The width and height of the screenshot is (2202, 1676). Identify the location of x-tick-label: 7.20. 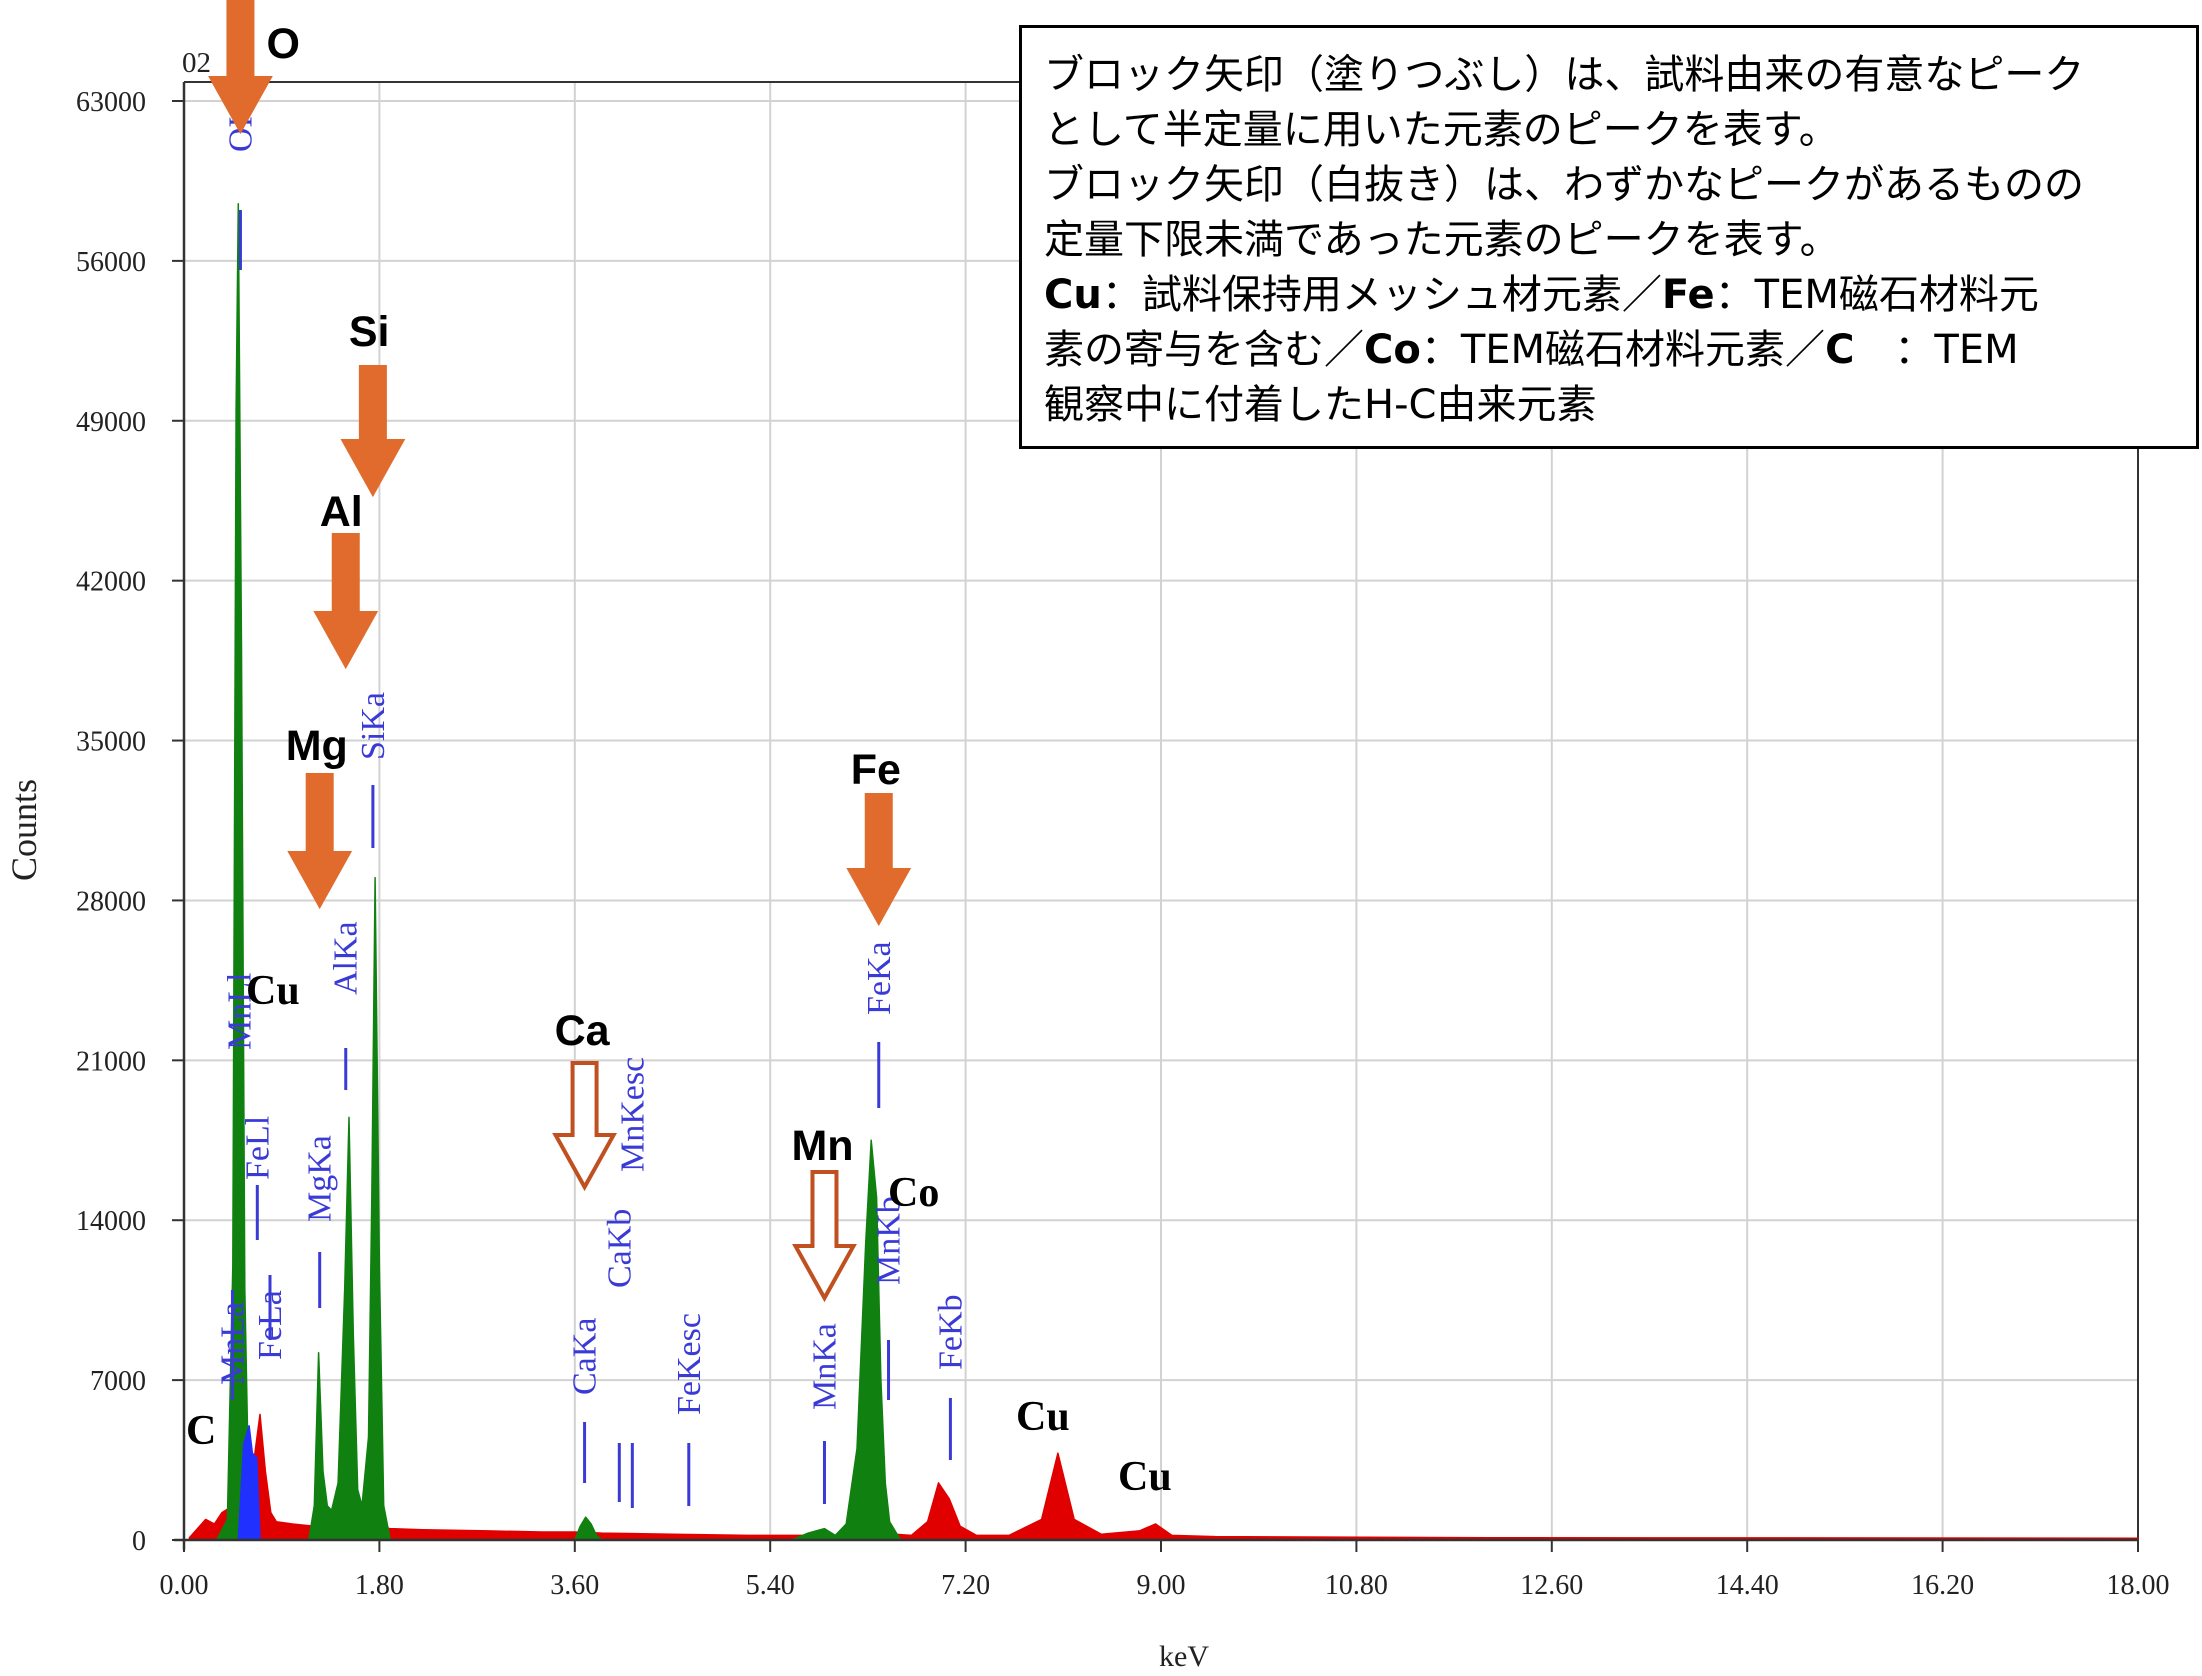
(965, 1585).